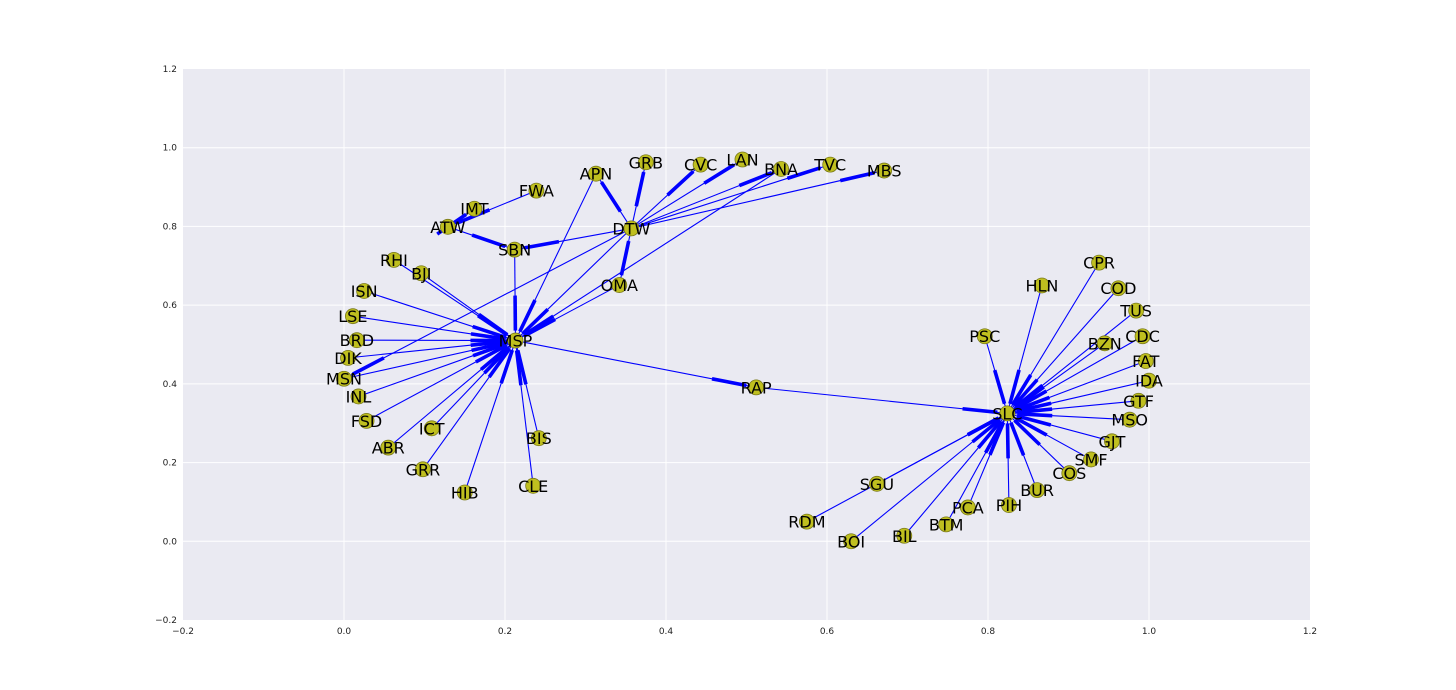 This screenshot has width=1456, height=690. I want to click on node-label-msp: MSP, so click(516, 341).